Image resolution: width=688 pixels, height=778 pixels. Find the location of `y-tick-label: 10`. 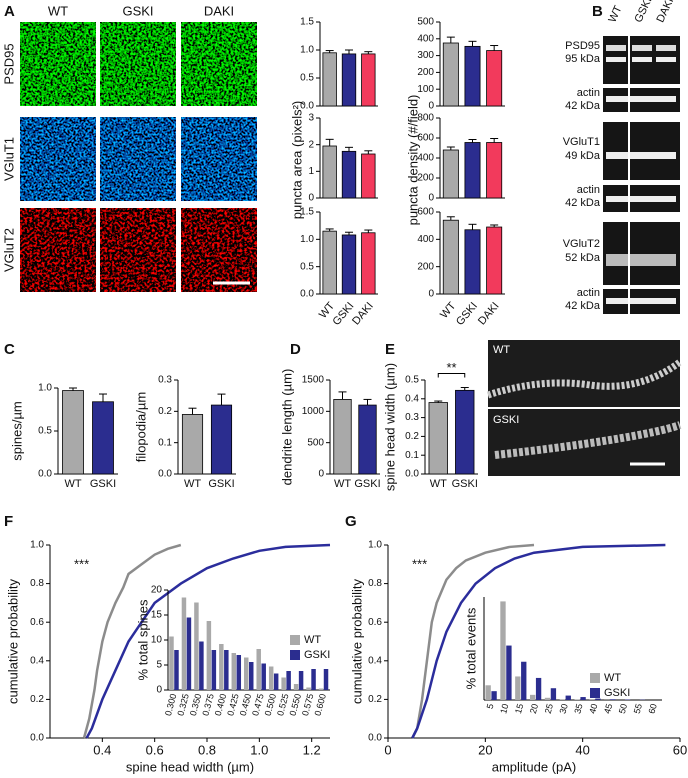

y-tick-label: 10 is located at coordinates (157, 640).